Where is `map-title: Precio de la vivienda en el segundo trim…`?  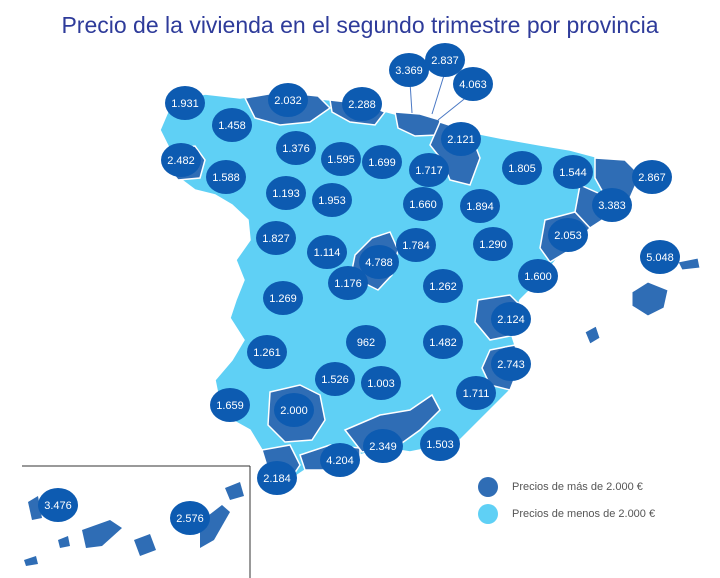 map-title: Precio de la vivienda en el segundo trim… is located at coordinates (360, 25).